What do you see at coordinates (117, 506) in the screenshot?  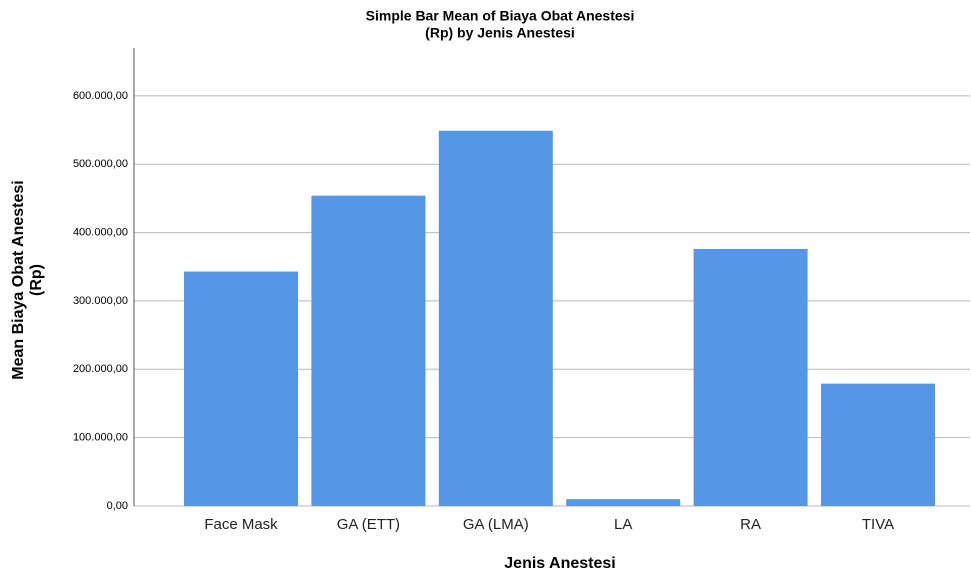 I see `y-tick-label: 0,00` at bounding box center [117, 506].